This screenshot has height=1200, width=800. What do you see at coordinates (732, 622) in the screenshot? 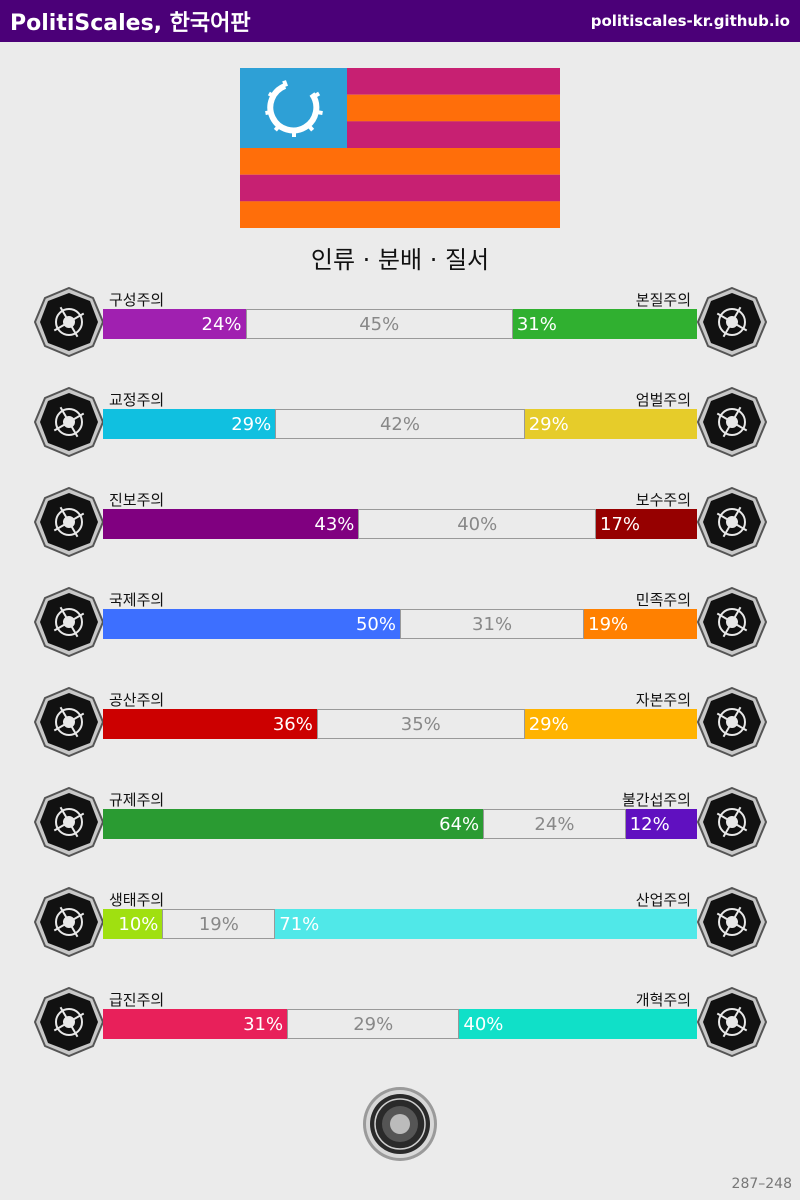
I see `flag-icon` at bounding box center [732, 622].